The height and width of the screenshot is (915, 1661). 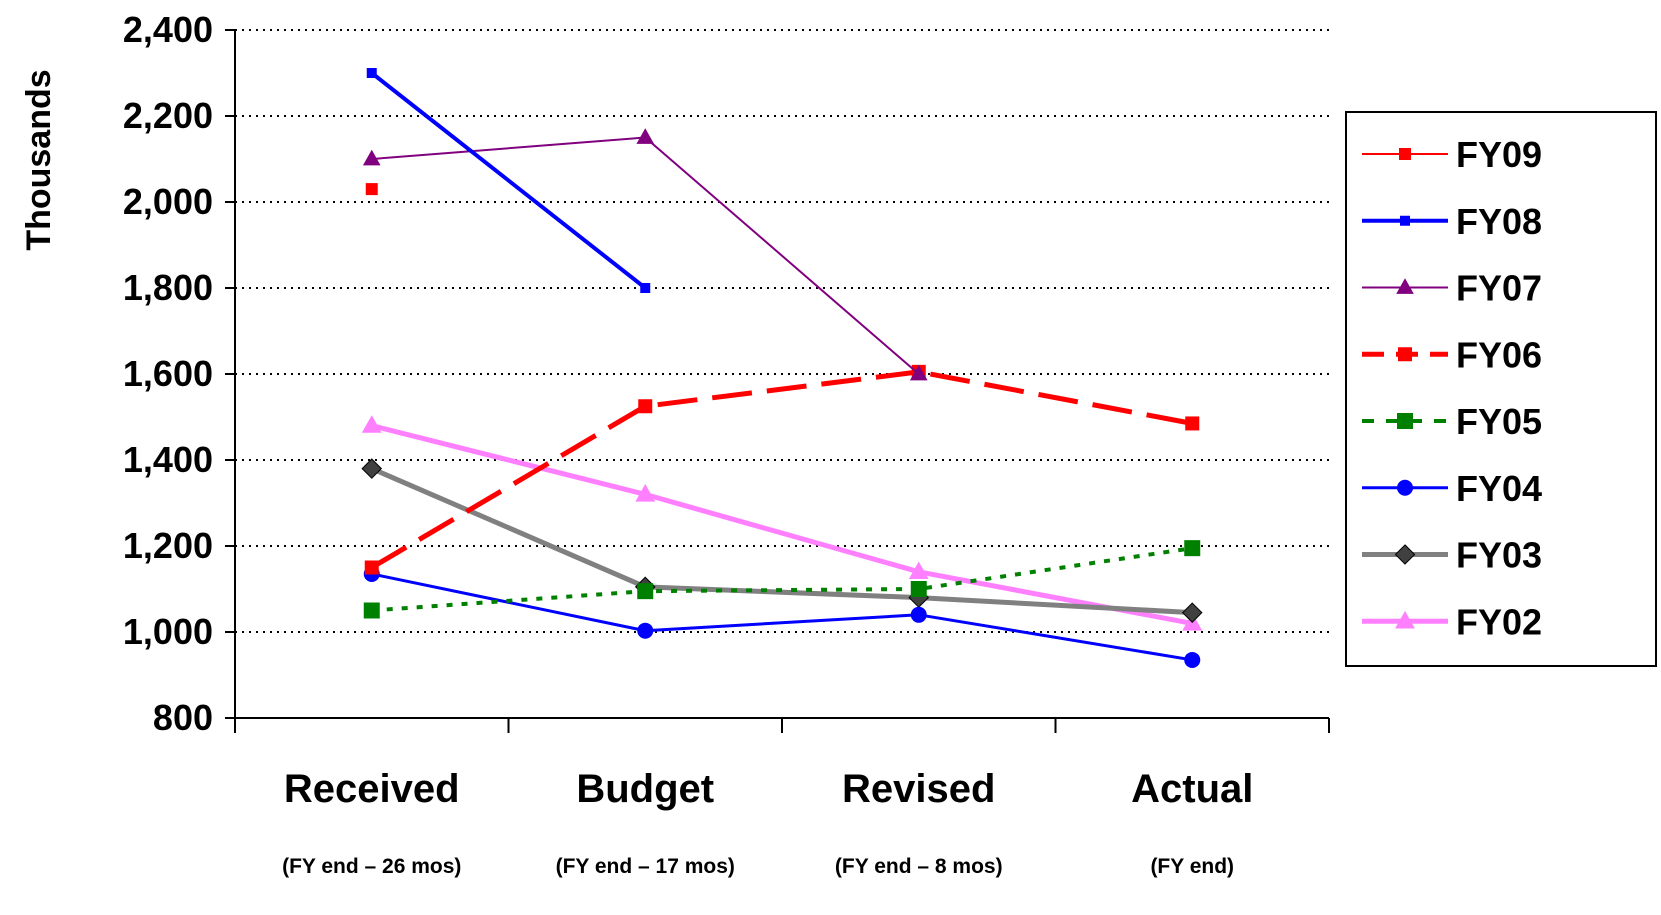 What do you see at coordinates (1452, 621) in the screenshot?
I see `legend-item: FY02` at bounding box center [1452, 621].